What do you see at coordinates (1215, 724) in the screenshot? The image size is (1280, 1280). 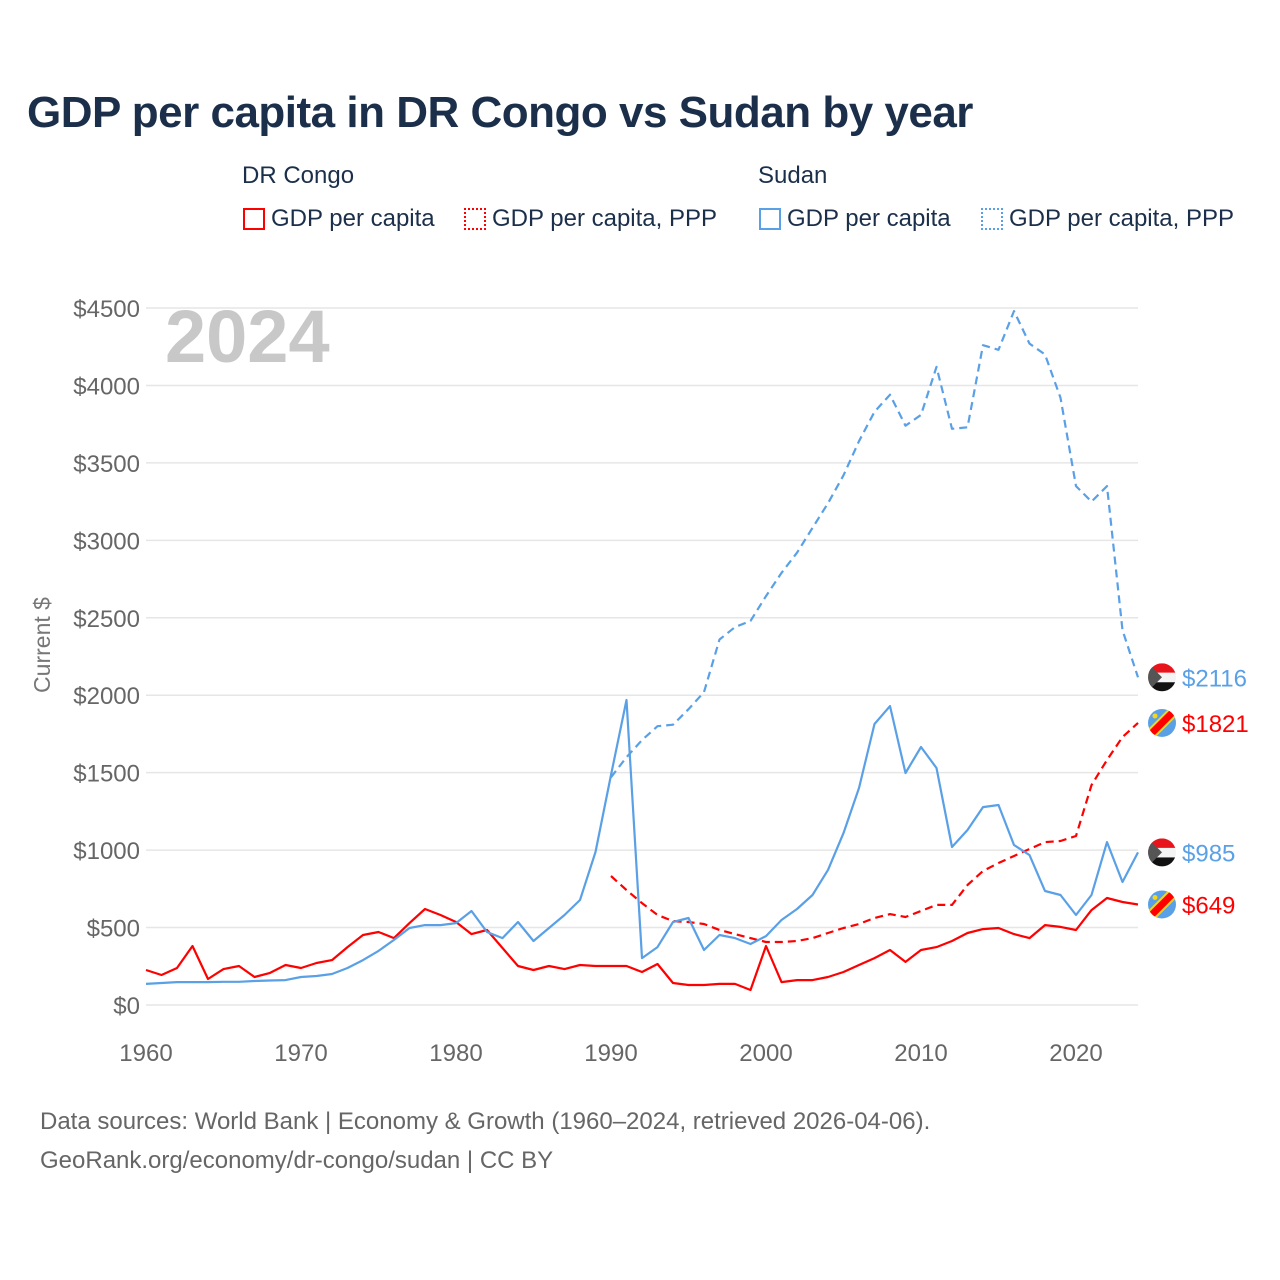 I see `end-value-label: $1821` at bounding box center [1215, 724].